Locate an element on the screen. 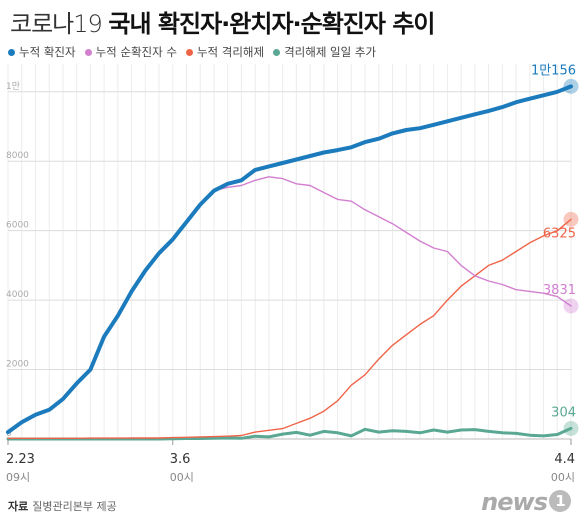  legend-item-daily-released: 격리해제 일일 추가 is located at coordinates (324, 52).